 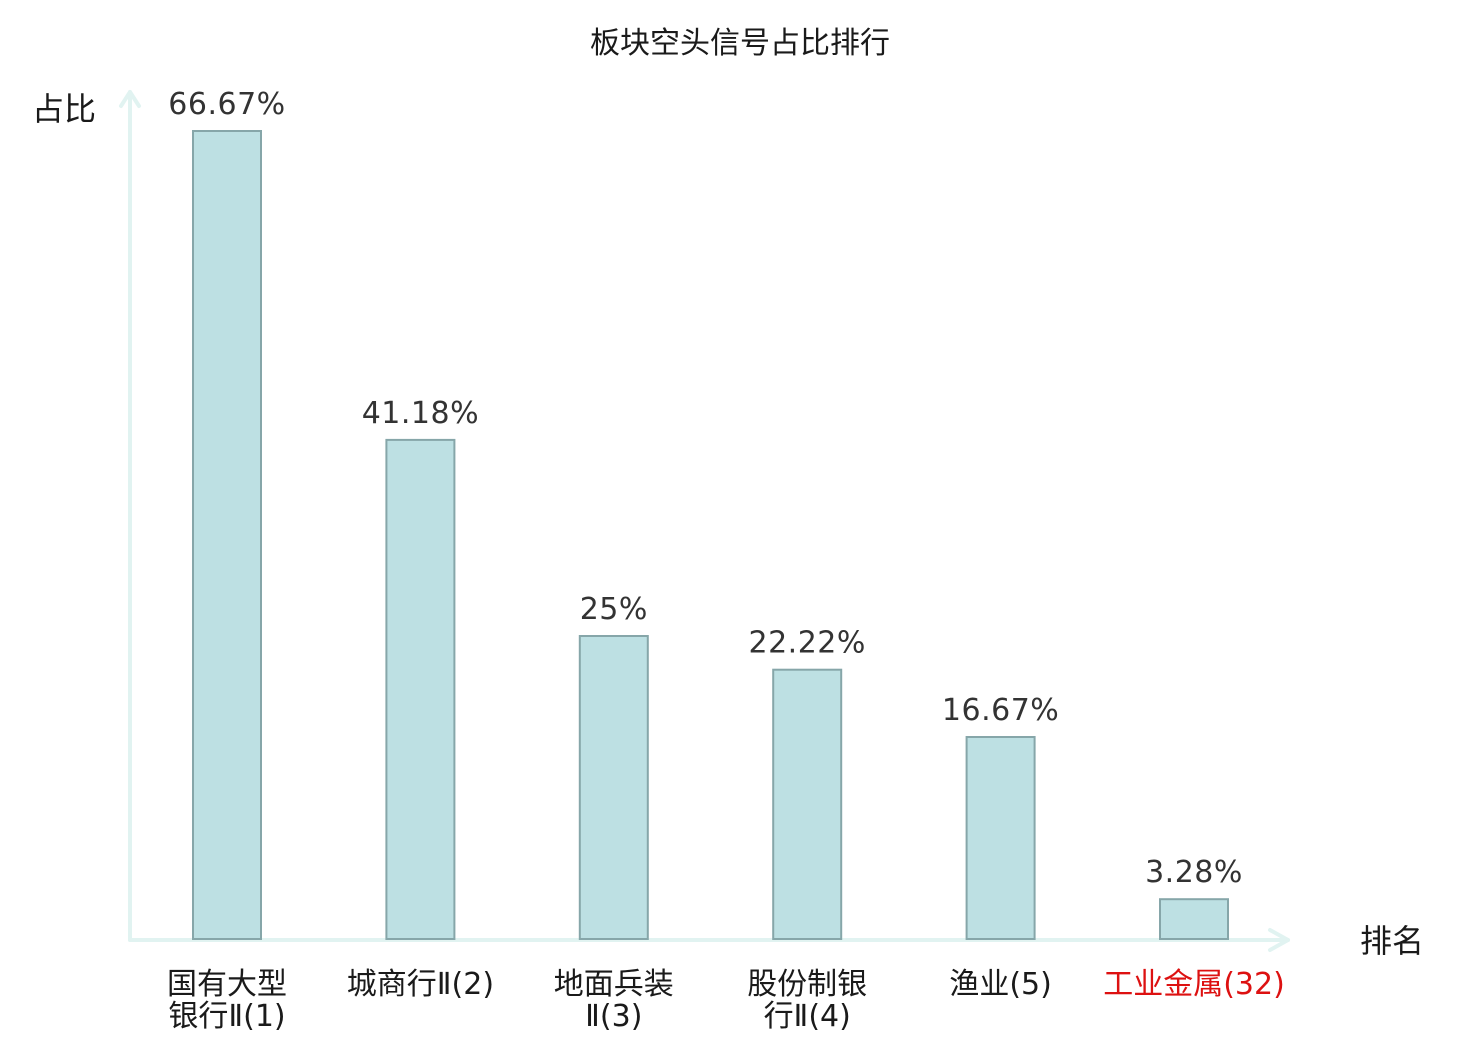 I want to click on x-tick-label: 地面兵装 Ⅱ(3), so click(x=614, y=1000).